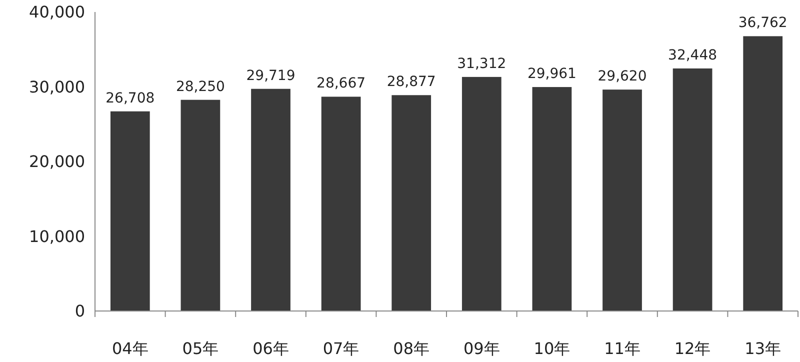 This screenshot has width=800, height=362. Describe the element at coordinates (130, 98) in the screenshot. I see `data-label: 26,708` at that location.